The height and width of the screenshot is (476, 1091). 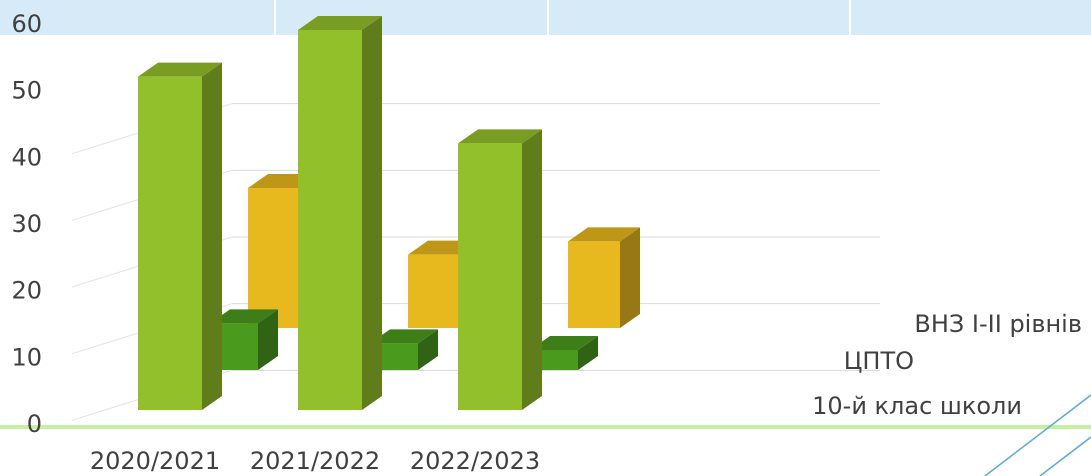 I want to click on legend-label: ВНЗ I-II рівнів, so click(x=998, y=324).